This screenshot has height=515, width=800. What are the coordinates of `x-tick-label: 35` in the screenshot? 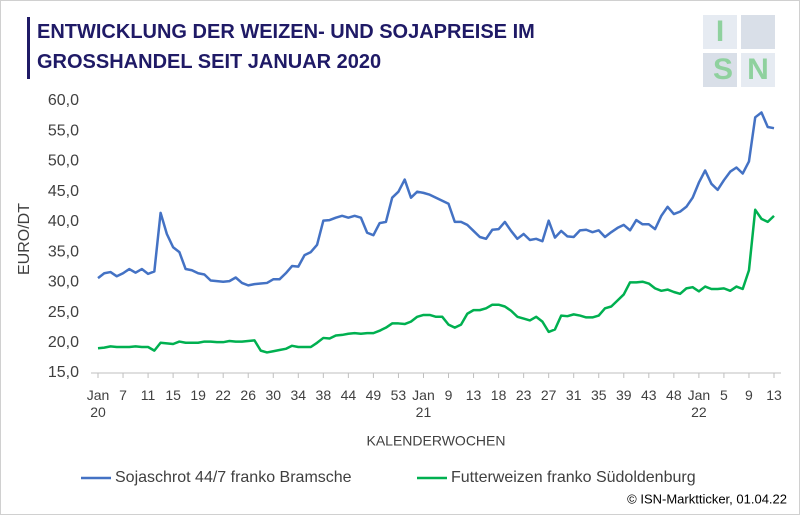 It's located at (598, 395).